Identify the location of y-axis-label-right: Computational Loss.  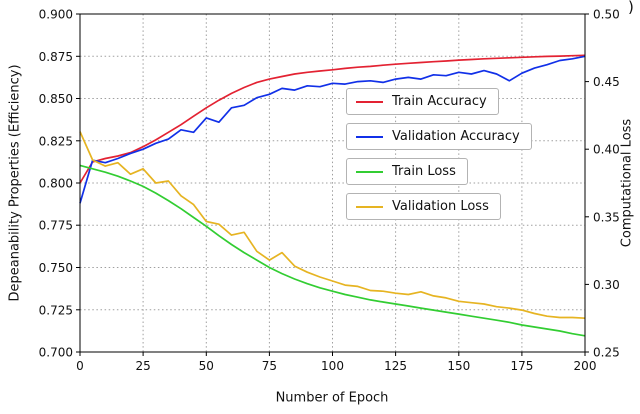
(627, 183).